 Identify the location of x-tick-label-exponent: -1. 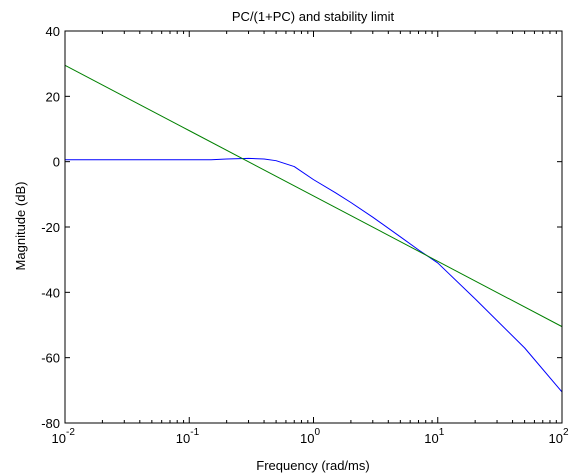
(194, 432).